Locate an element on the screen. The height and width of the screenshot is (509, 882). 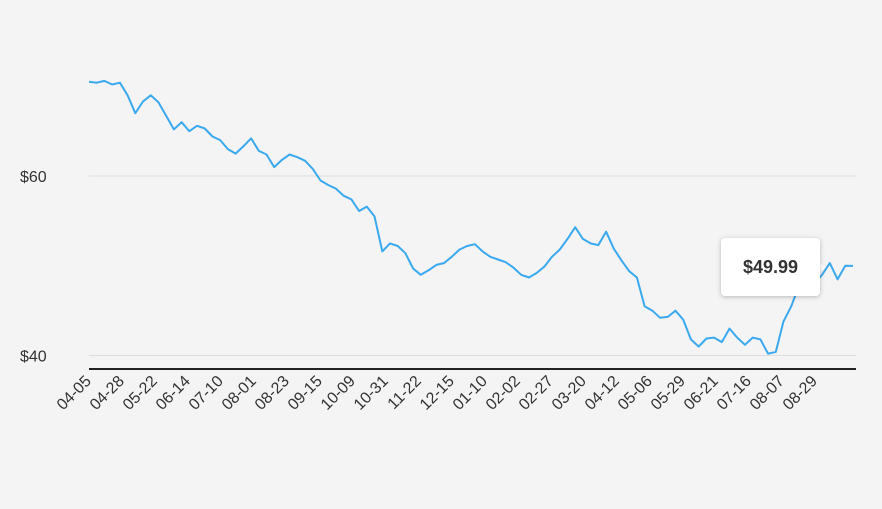
x-tick-label: 11-22 is located at coordinates (405, 393).